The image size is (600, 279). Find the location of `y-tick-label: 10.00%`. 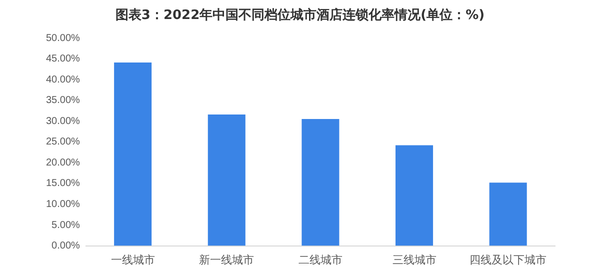

y-tick-label: 10.00% is located at coordinates (63, 204).